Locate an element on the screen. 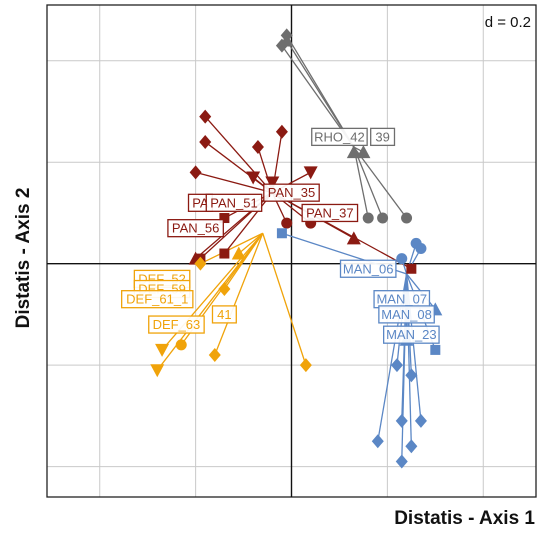  point-label: PA is located at coordinates (200, 202).